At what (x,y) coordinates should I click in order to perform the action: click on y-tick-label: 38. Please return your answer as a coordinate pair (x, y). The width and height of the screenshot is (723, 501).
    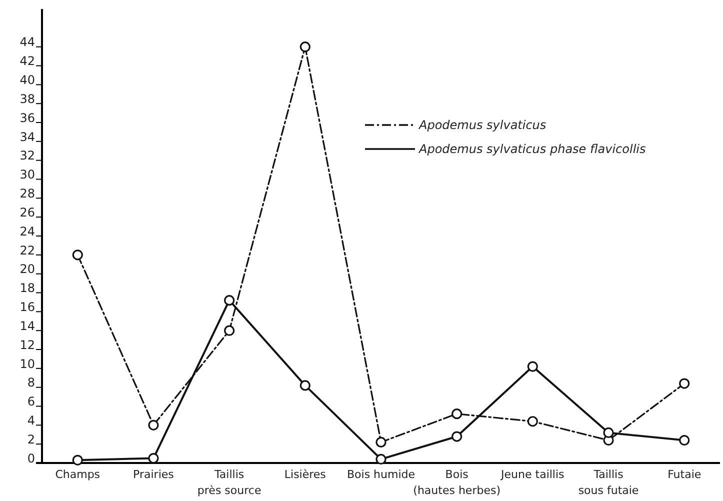
    Looking at the image, I should click on (27, 99).